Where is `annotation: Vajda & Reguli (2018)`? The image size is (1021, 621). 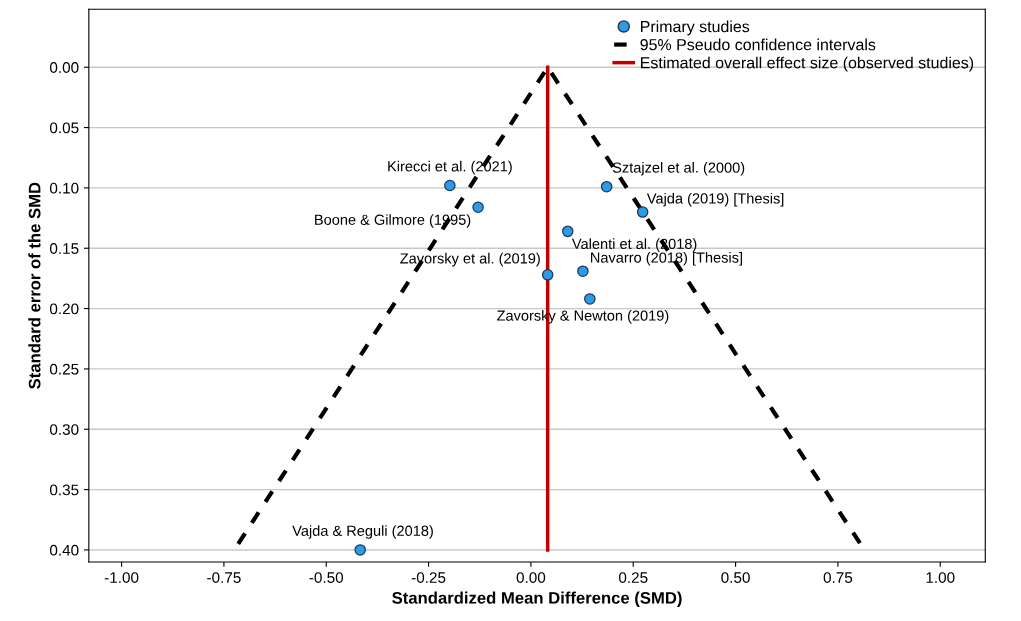
annotation: Vajda & Reguli (2018) is located at coordinates (362, 532).